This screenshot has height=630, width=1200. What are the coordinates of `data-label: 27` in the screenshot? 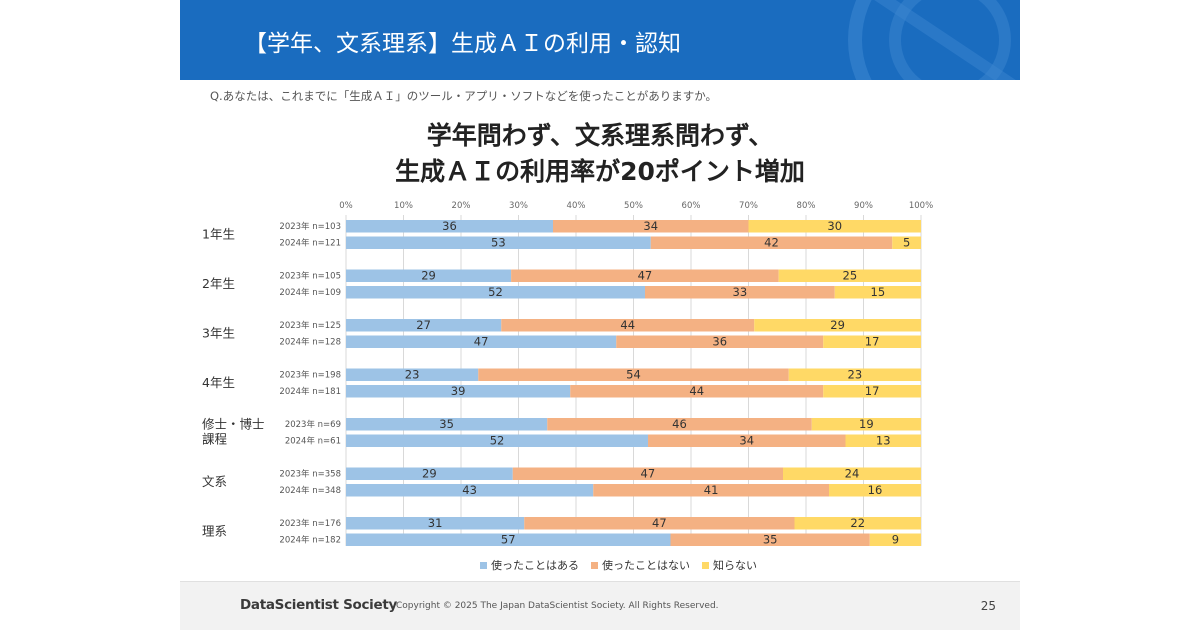 It's located at (423, 325).